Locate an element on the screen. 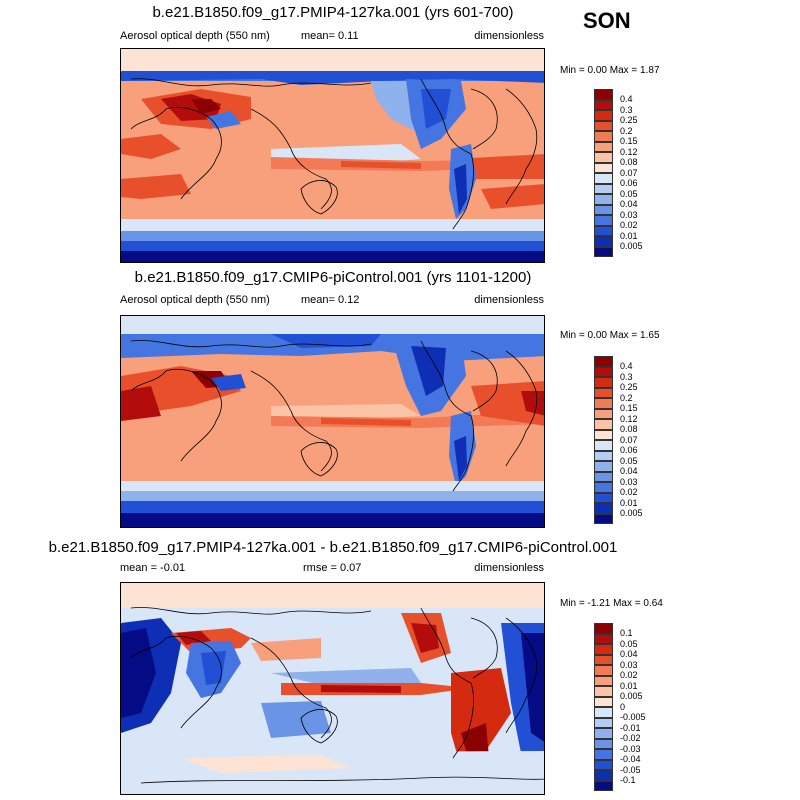  panel-1-minmax: Min = 0.00 Max = 1.87 is located at coordinates (610, 70).